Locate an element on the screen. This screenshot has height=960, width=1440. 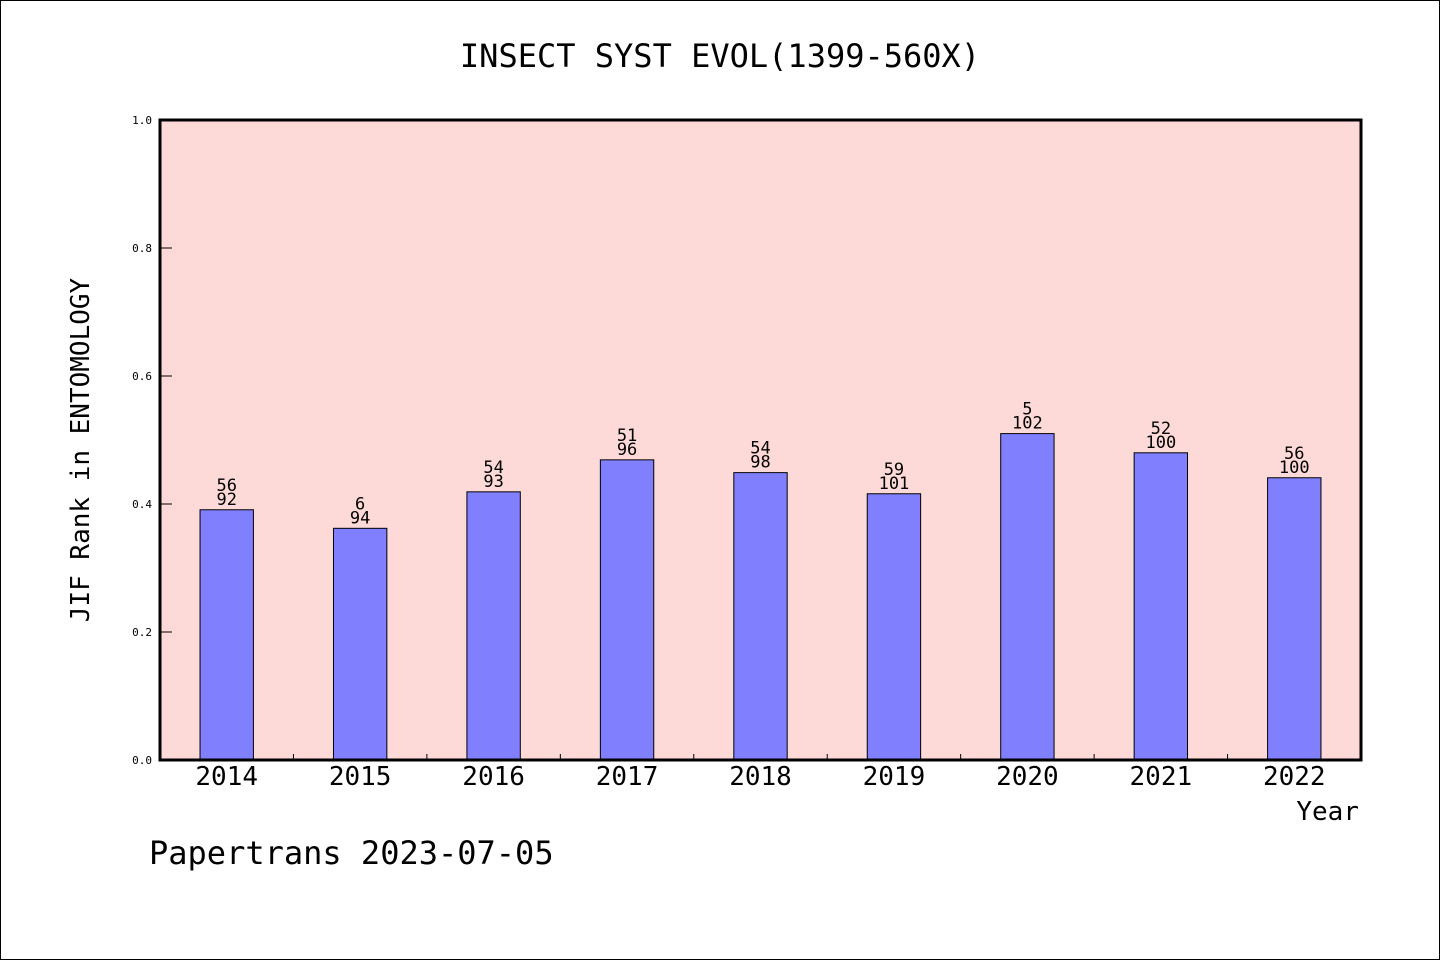
x-tick-label: 2022 is located at coordinates (1294, 777).